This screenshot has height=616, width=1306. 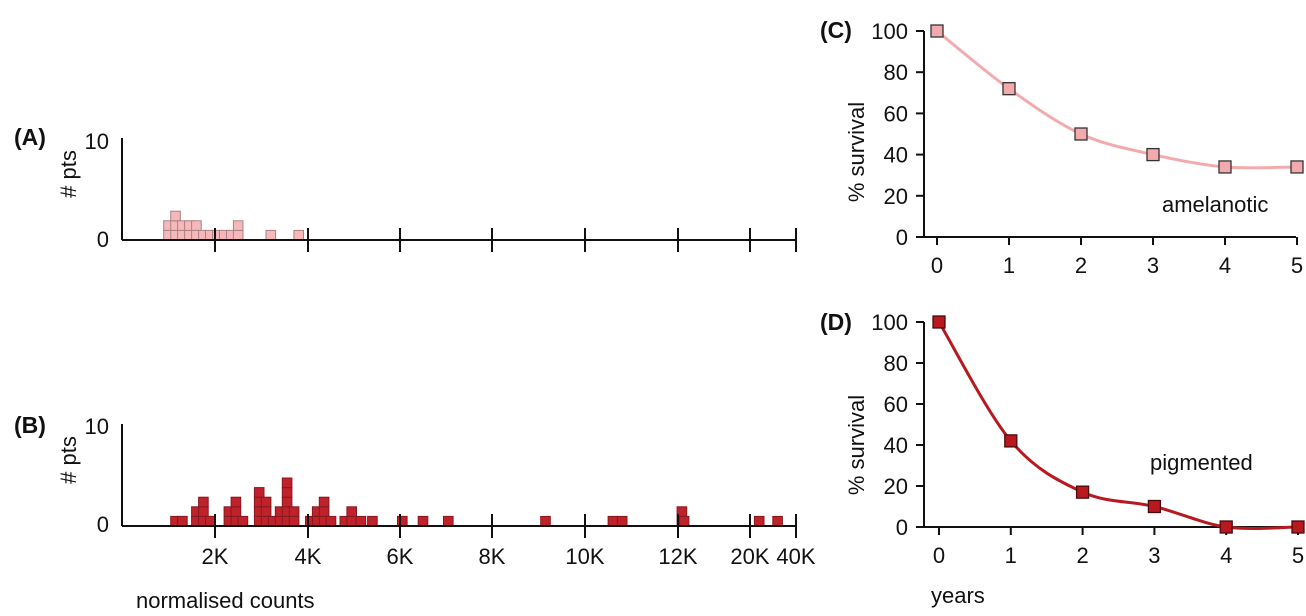 I want to click on panel-c-annotation: amelanotic, so click(x=1215, y=204).